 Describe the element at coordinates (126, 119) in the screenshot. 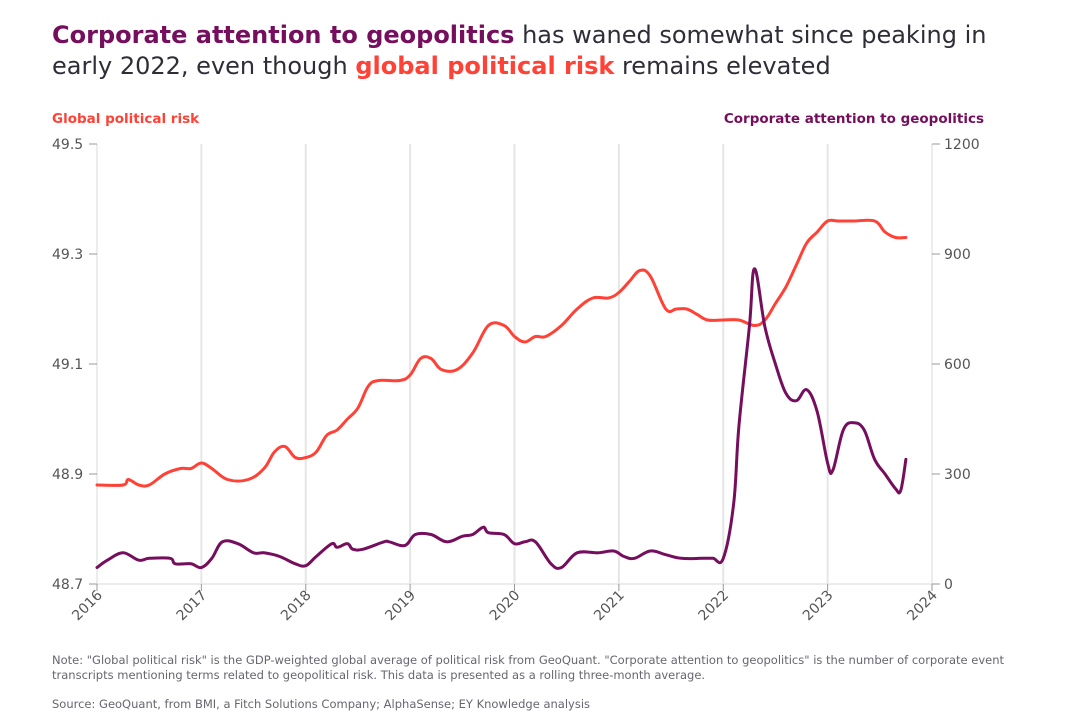

I see `left-axis-title: Global political risk` at that location.